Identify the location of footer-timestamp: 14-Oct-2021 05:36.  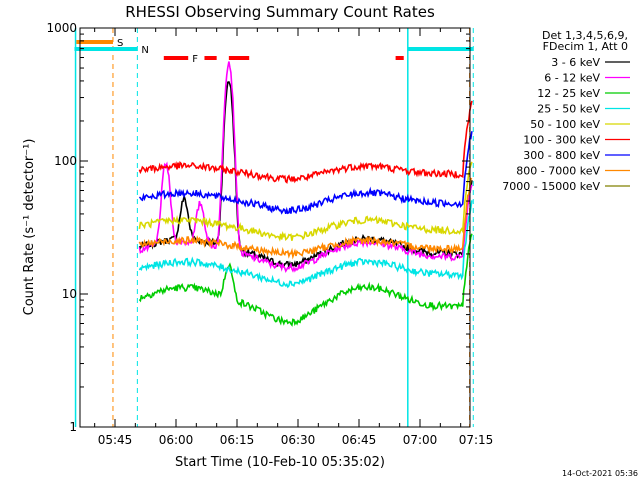
(600, 473).